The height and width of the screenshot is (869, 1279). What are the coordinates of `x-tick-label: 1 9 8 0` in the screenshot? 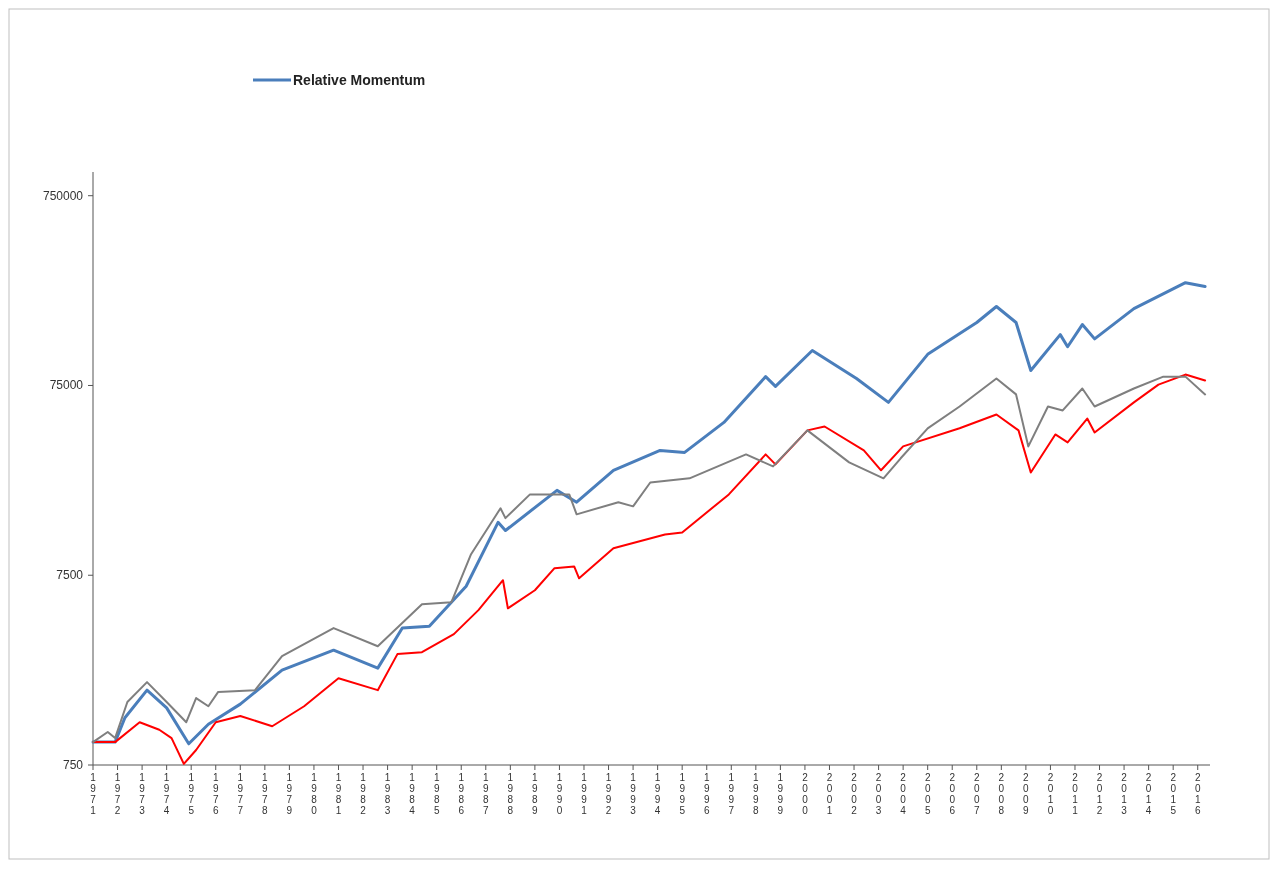 It's located at (314, 794).